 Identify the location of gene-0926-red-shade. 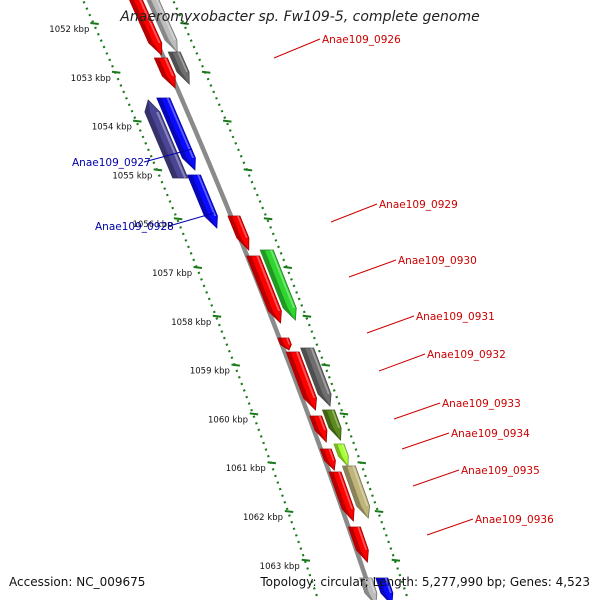
(165, 73).